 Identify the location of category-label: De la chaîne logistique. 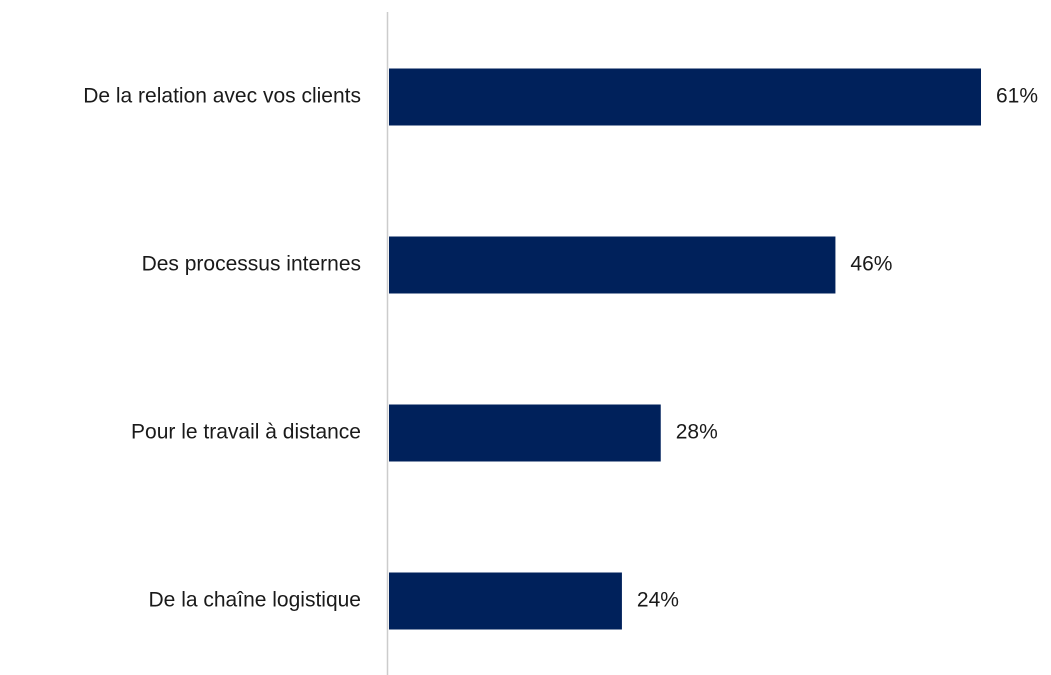
(255, 600).